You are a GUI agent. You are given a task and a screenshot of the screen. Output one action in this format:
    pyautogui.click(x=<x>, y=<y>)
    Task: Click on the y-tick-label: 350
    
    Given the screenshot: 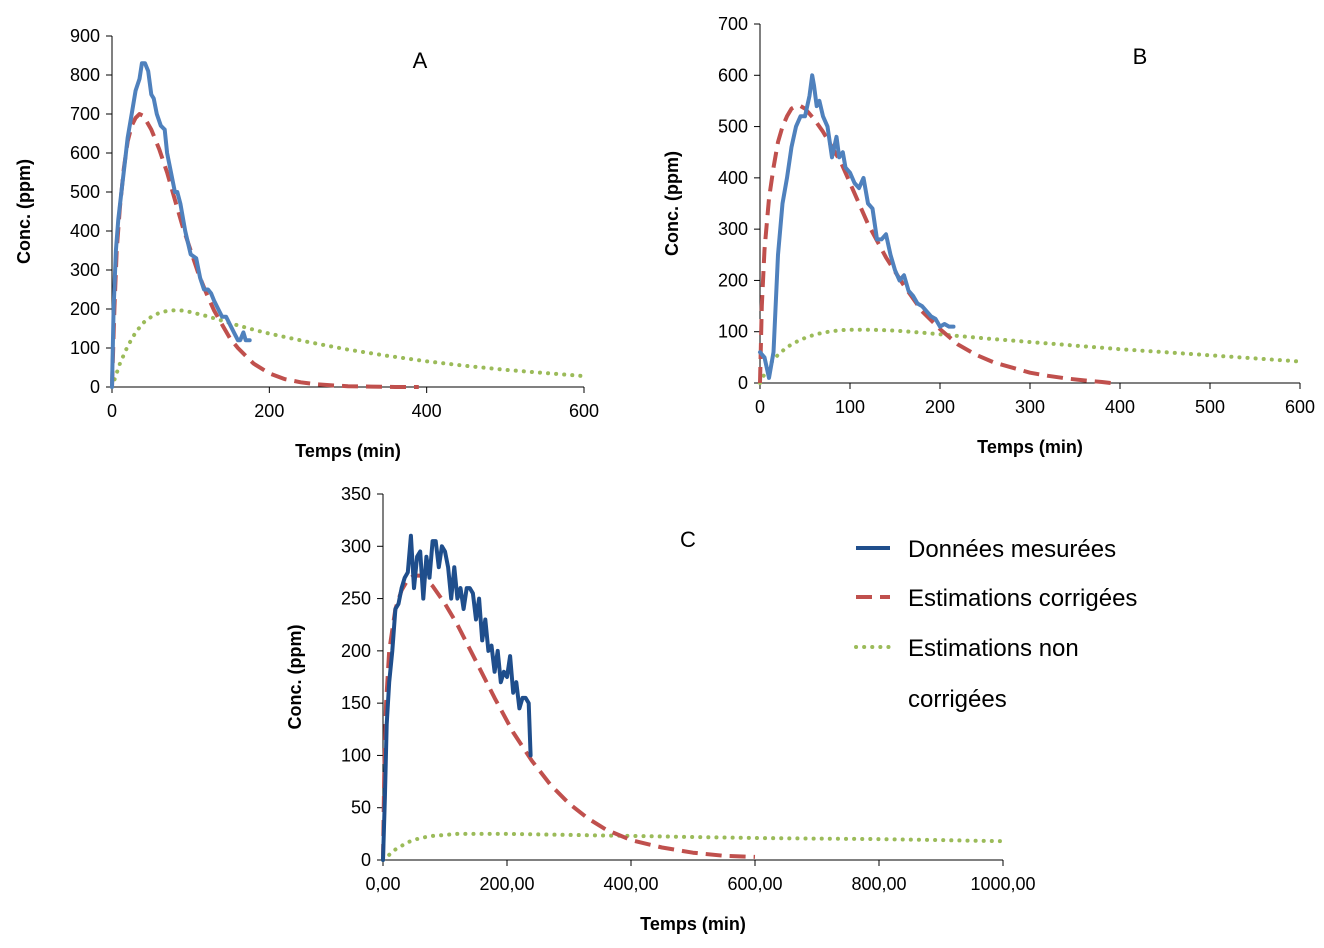 What is the action you would take?
    pyautogui.click(x=356, y=494)
    